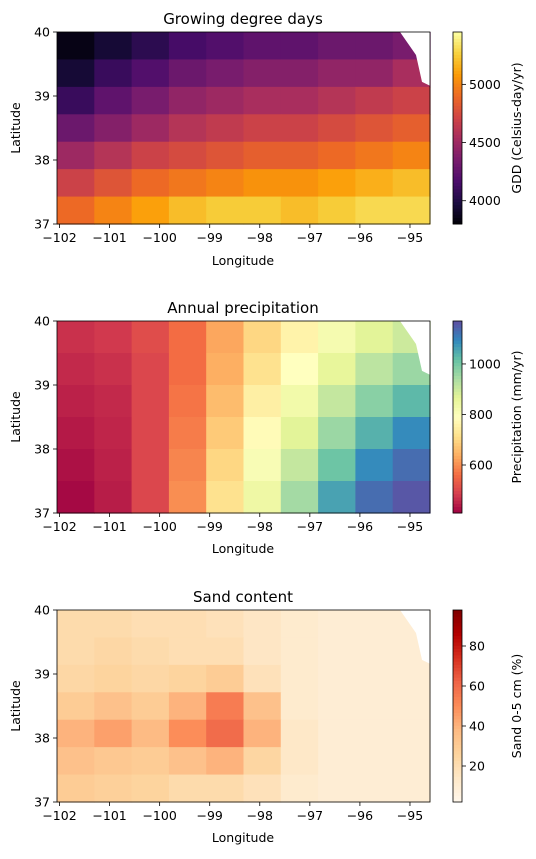 This screenshot has height=859, width=536. I want to click on precip-yticks: 37 38 39 40, so click(45, 417).